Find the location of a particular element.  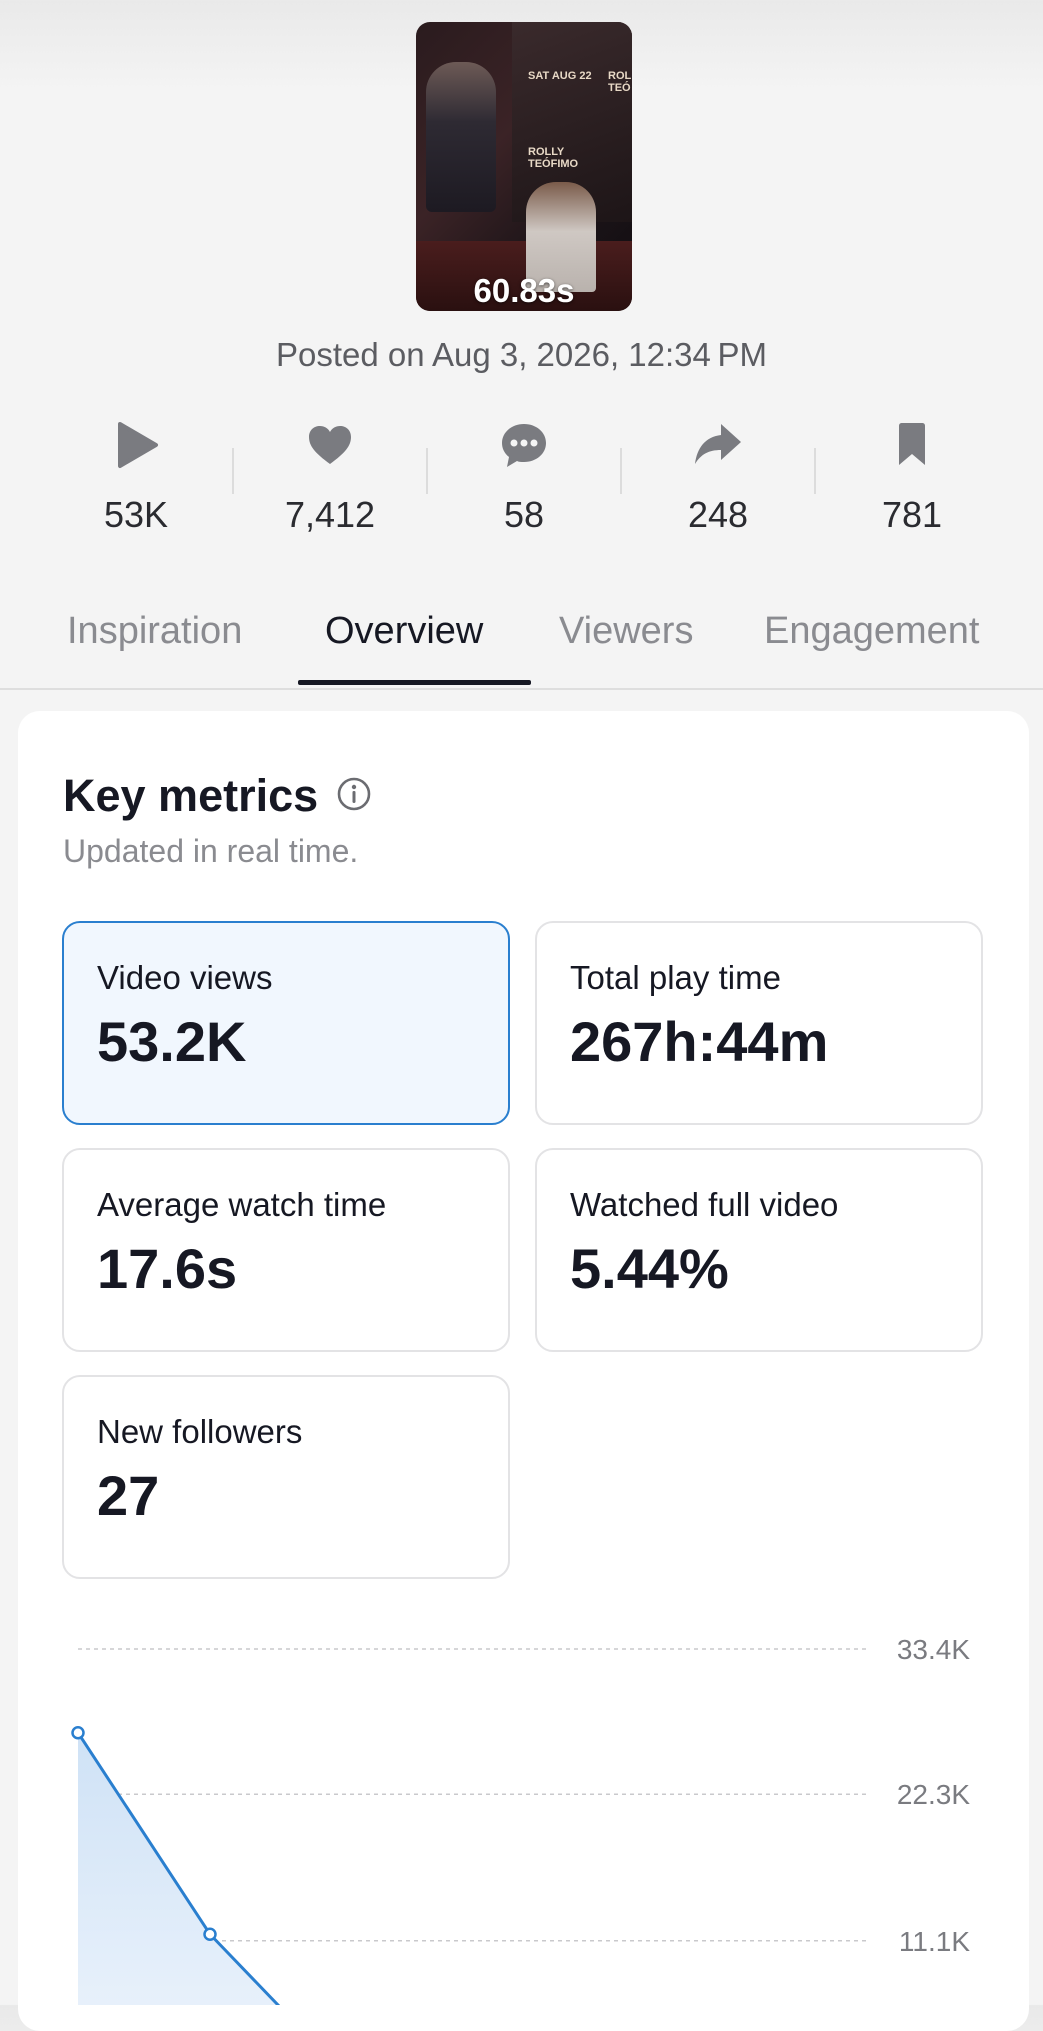

metric-average-watch-time: Average watch time 17.6s is located at coordinates (286, 1250).